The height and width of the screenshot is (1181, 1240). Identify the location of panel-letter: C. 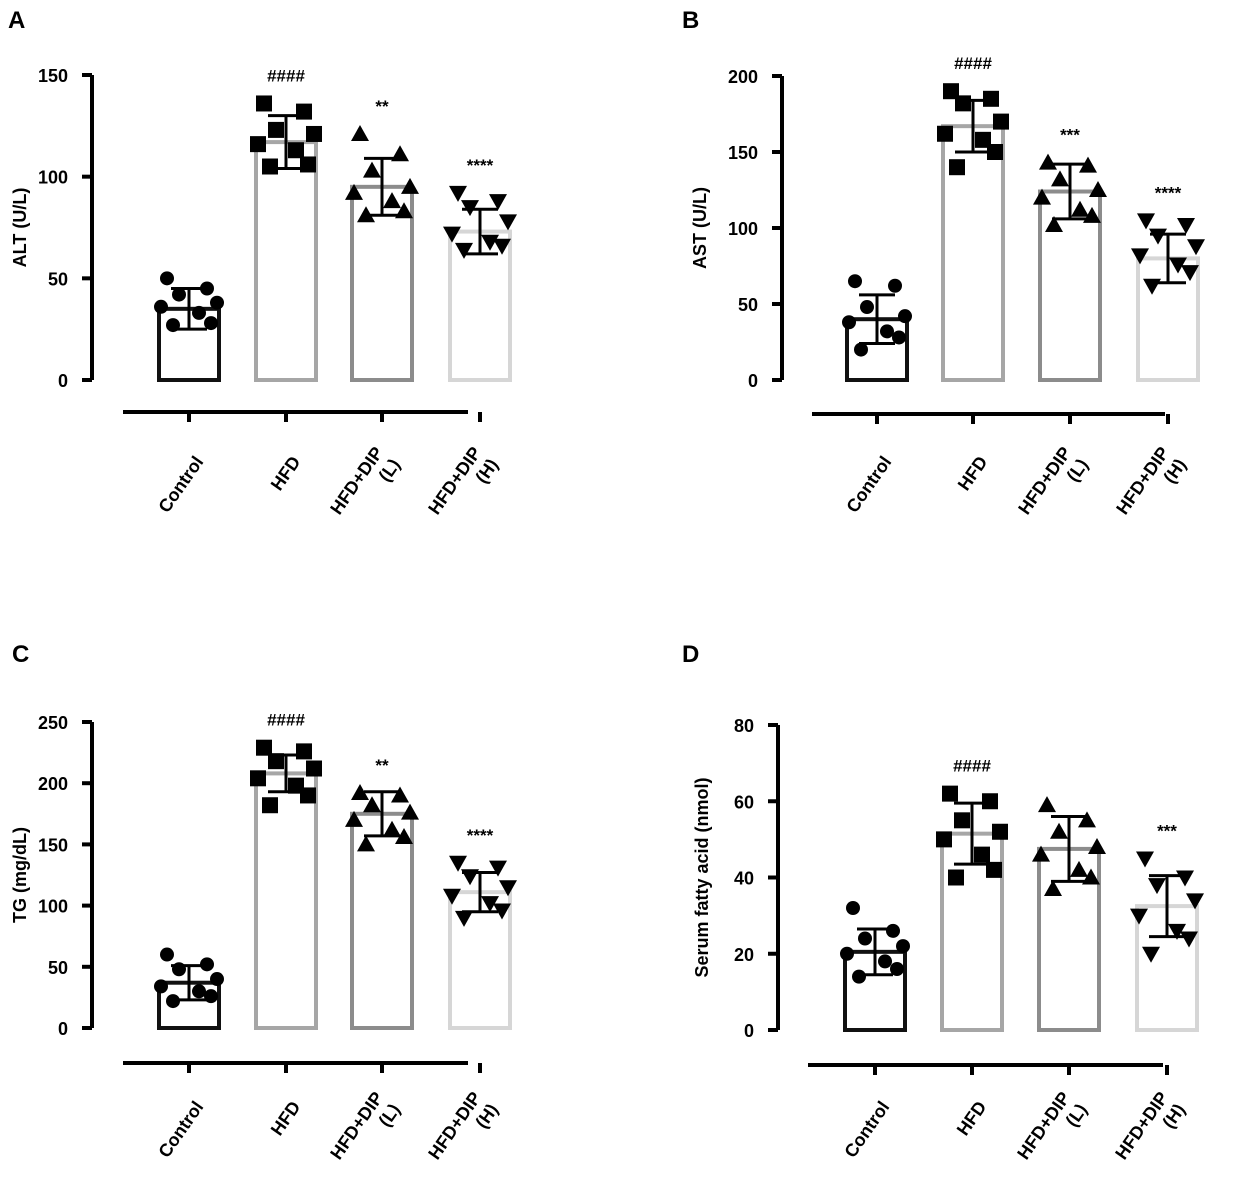
(20, 654).